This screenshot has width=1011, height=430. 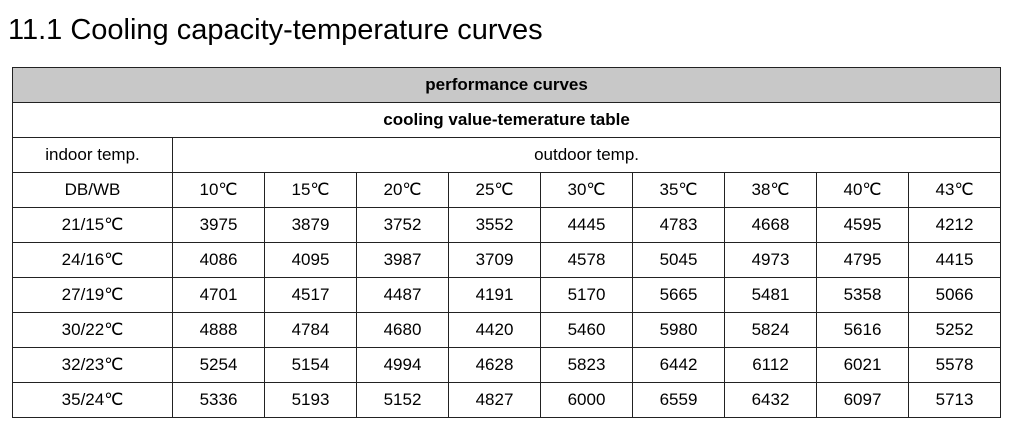 What do you see at coordinates (770, 330) in the screenshot?
I see `cell: 5824` at bounding box center [770, 330].